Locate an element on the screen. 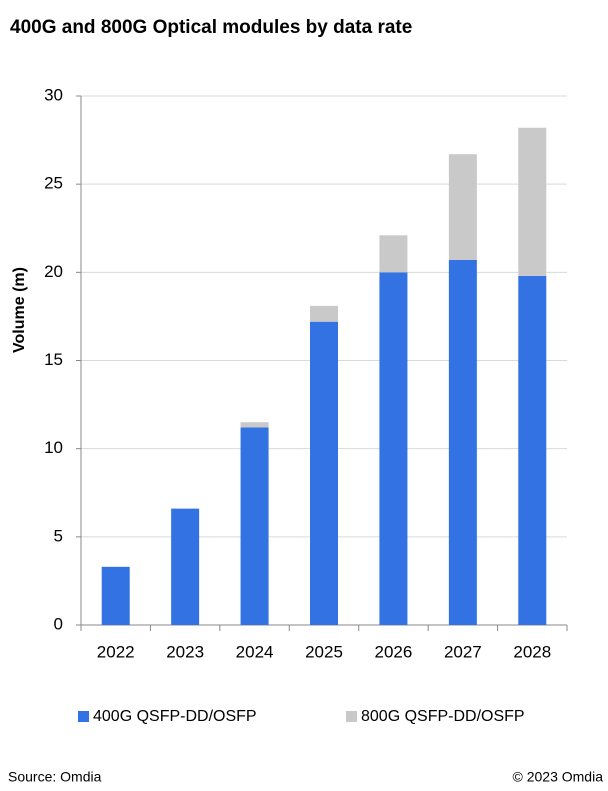 The width and height of the screenshot is (608, 791). x-tick-label: 2026 is located at coordinates (394, 651).